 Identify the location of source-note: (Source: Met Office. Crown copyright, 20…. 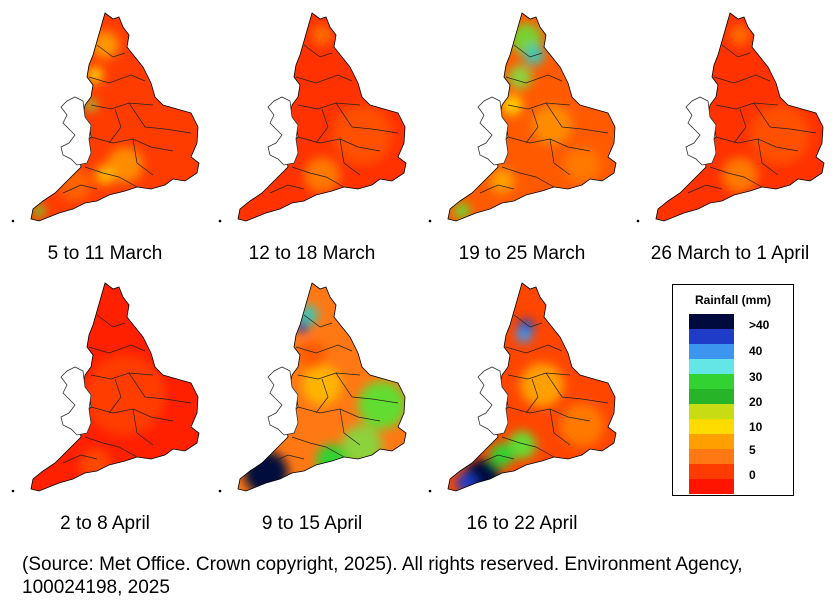
(382, 576).